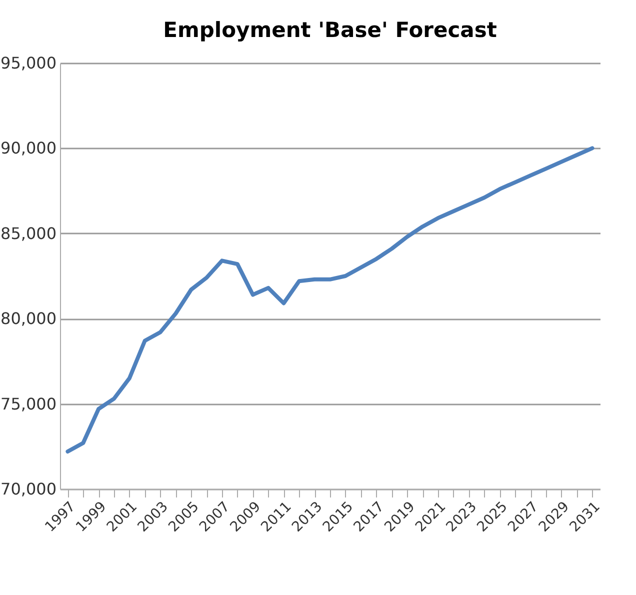  I want to click on y-tick-label: 75,000, so click(28, 404).